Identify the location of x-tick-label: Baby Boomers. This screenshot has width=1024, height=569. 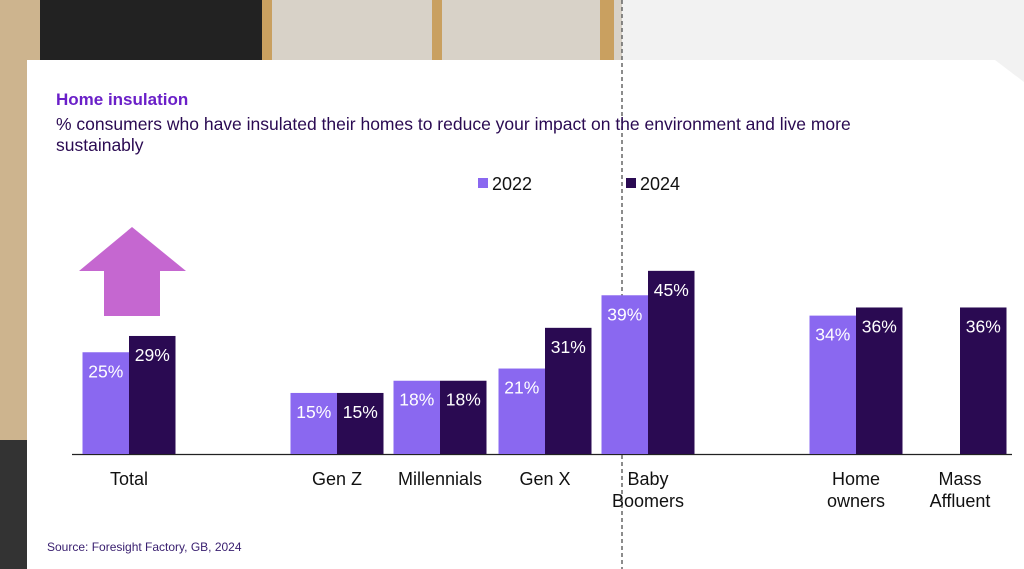
(648, 490).